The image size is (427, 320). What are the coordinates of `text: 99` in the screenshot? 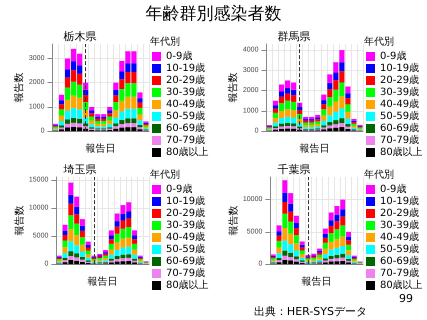 It's located at (406, 298).